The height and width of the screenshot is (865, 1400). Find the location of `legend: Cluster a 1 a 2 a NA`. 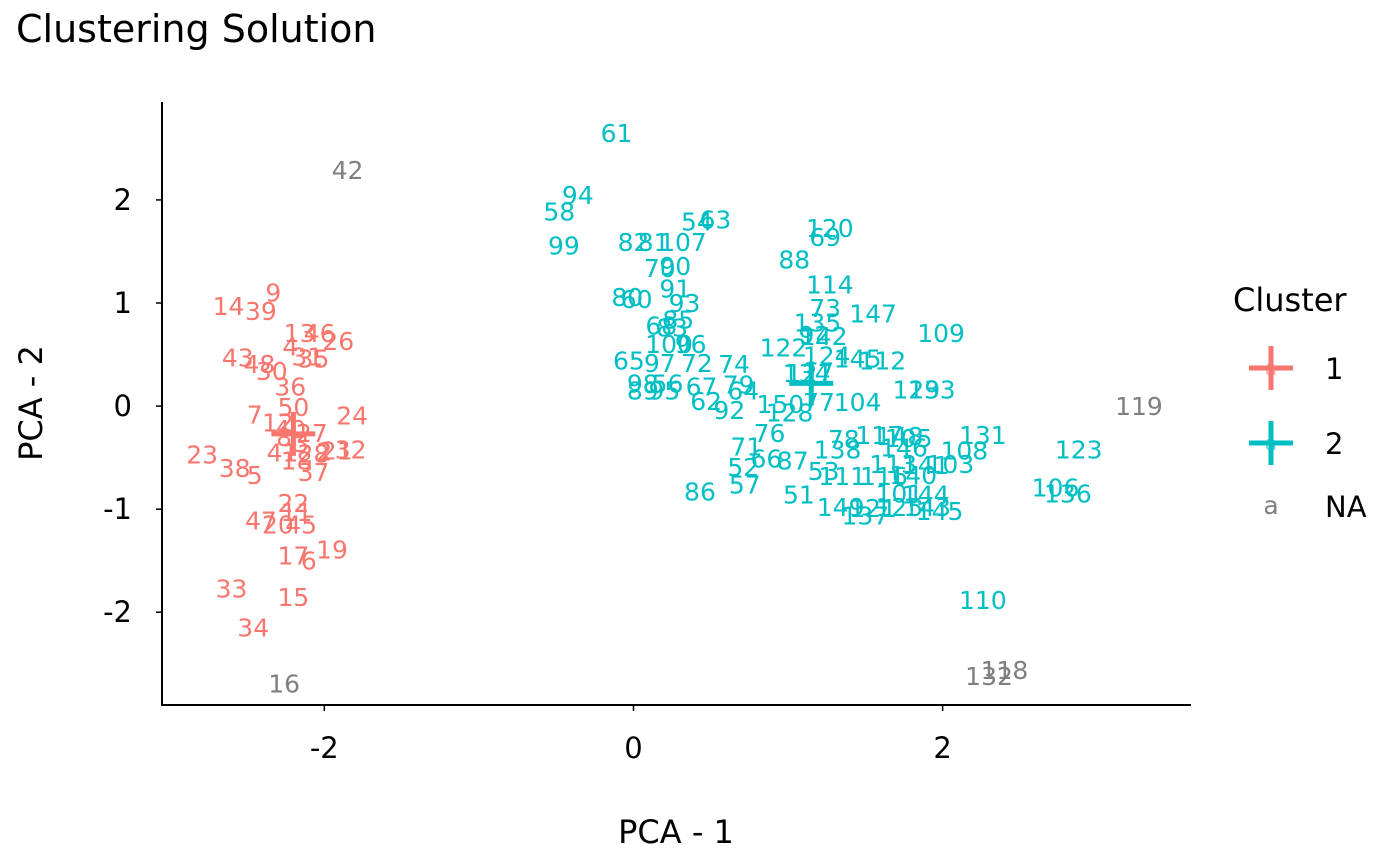

legend: Cluster a 1 a 2 a NA is located at coordinates (1300, 402).